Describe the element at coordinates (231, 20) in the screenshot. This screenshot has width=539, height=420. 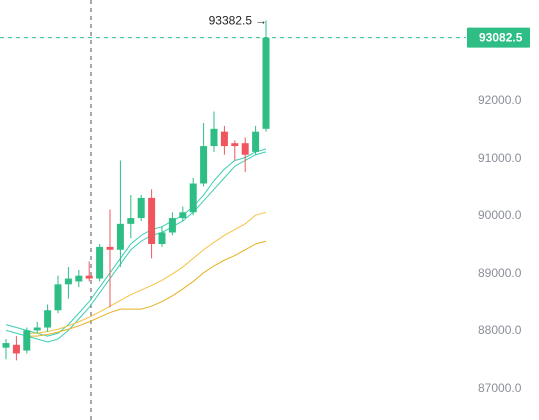
I see `high-price-label: 93382.5` at that location.